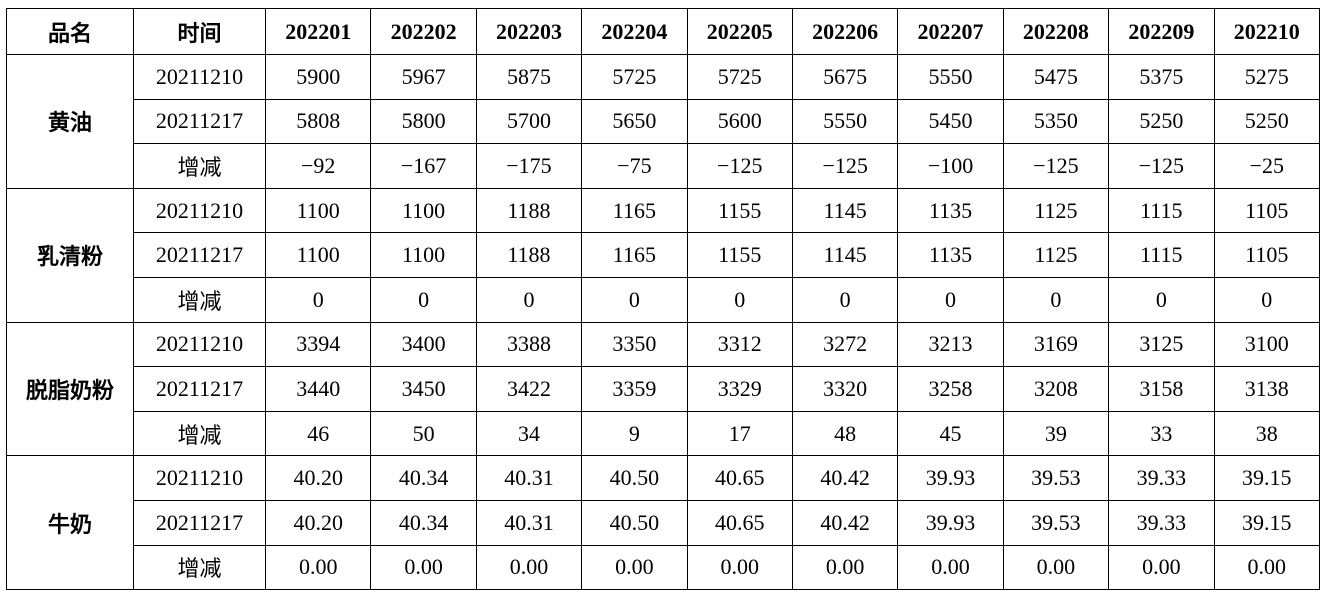 This screenshot has height=597, width=1324. Describe the element at coordinates (1161, 255) in the screenshot. I see `value-cell: 1115` at that location.